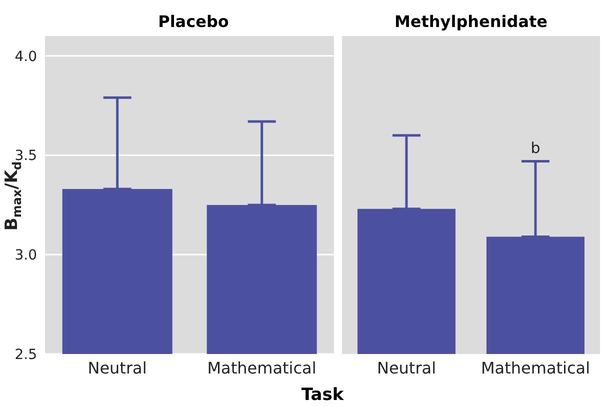 This screenshot has width=603, height=407. What do you see at coordinates (535, 148) in the screenshot?
I see `annotation: b` at bounding box center [535, 148].